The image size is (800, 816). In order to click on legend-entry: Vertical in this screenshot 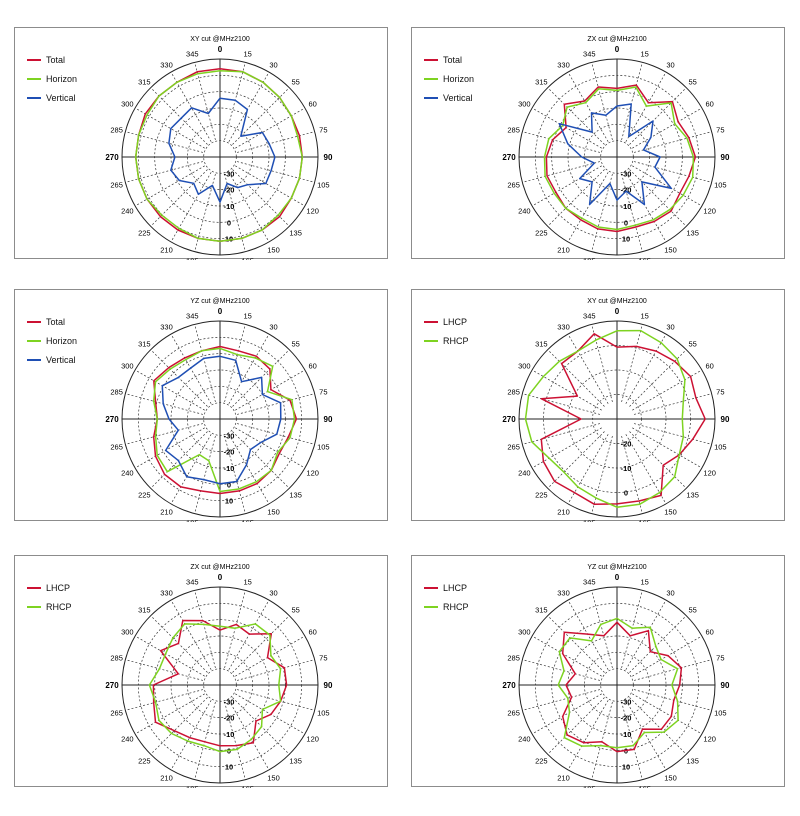, I will do `click(458, 98)`.